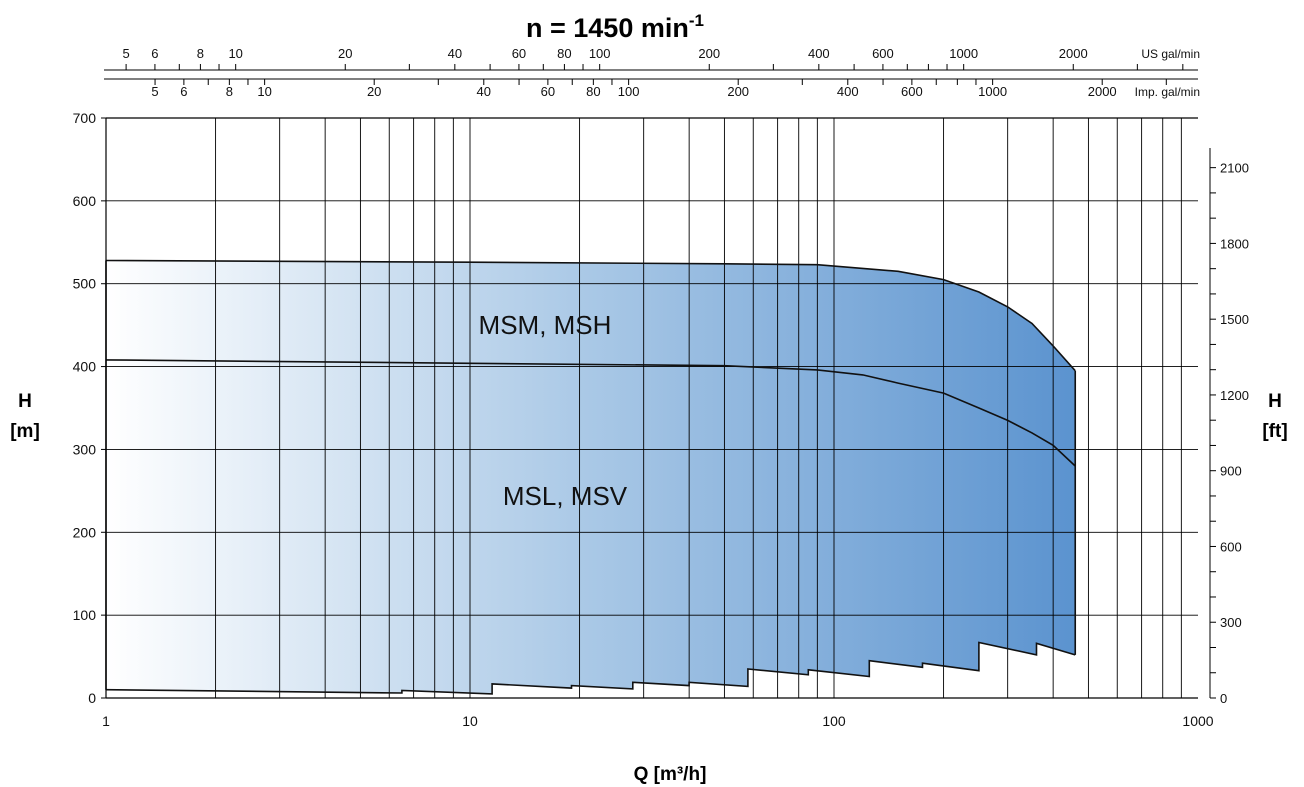  I want to click on us-gal-unit-label: US gal/min, so click(1170, 54).